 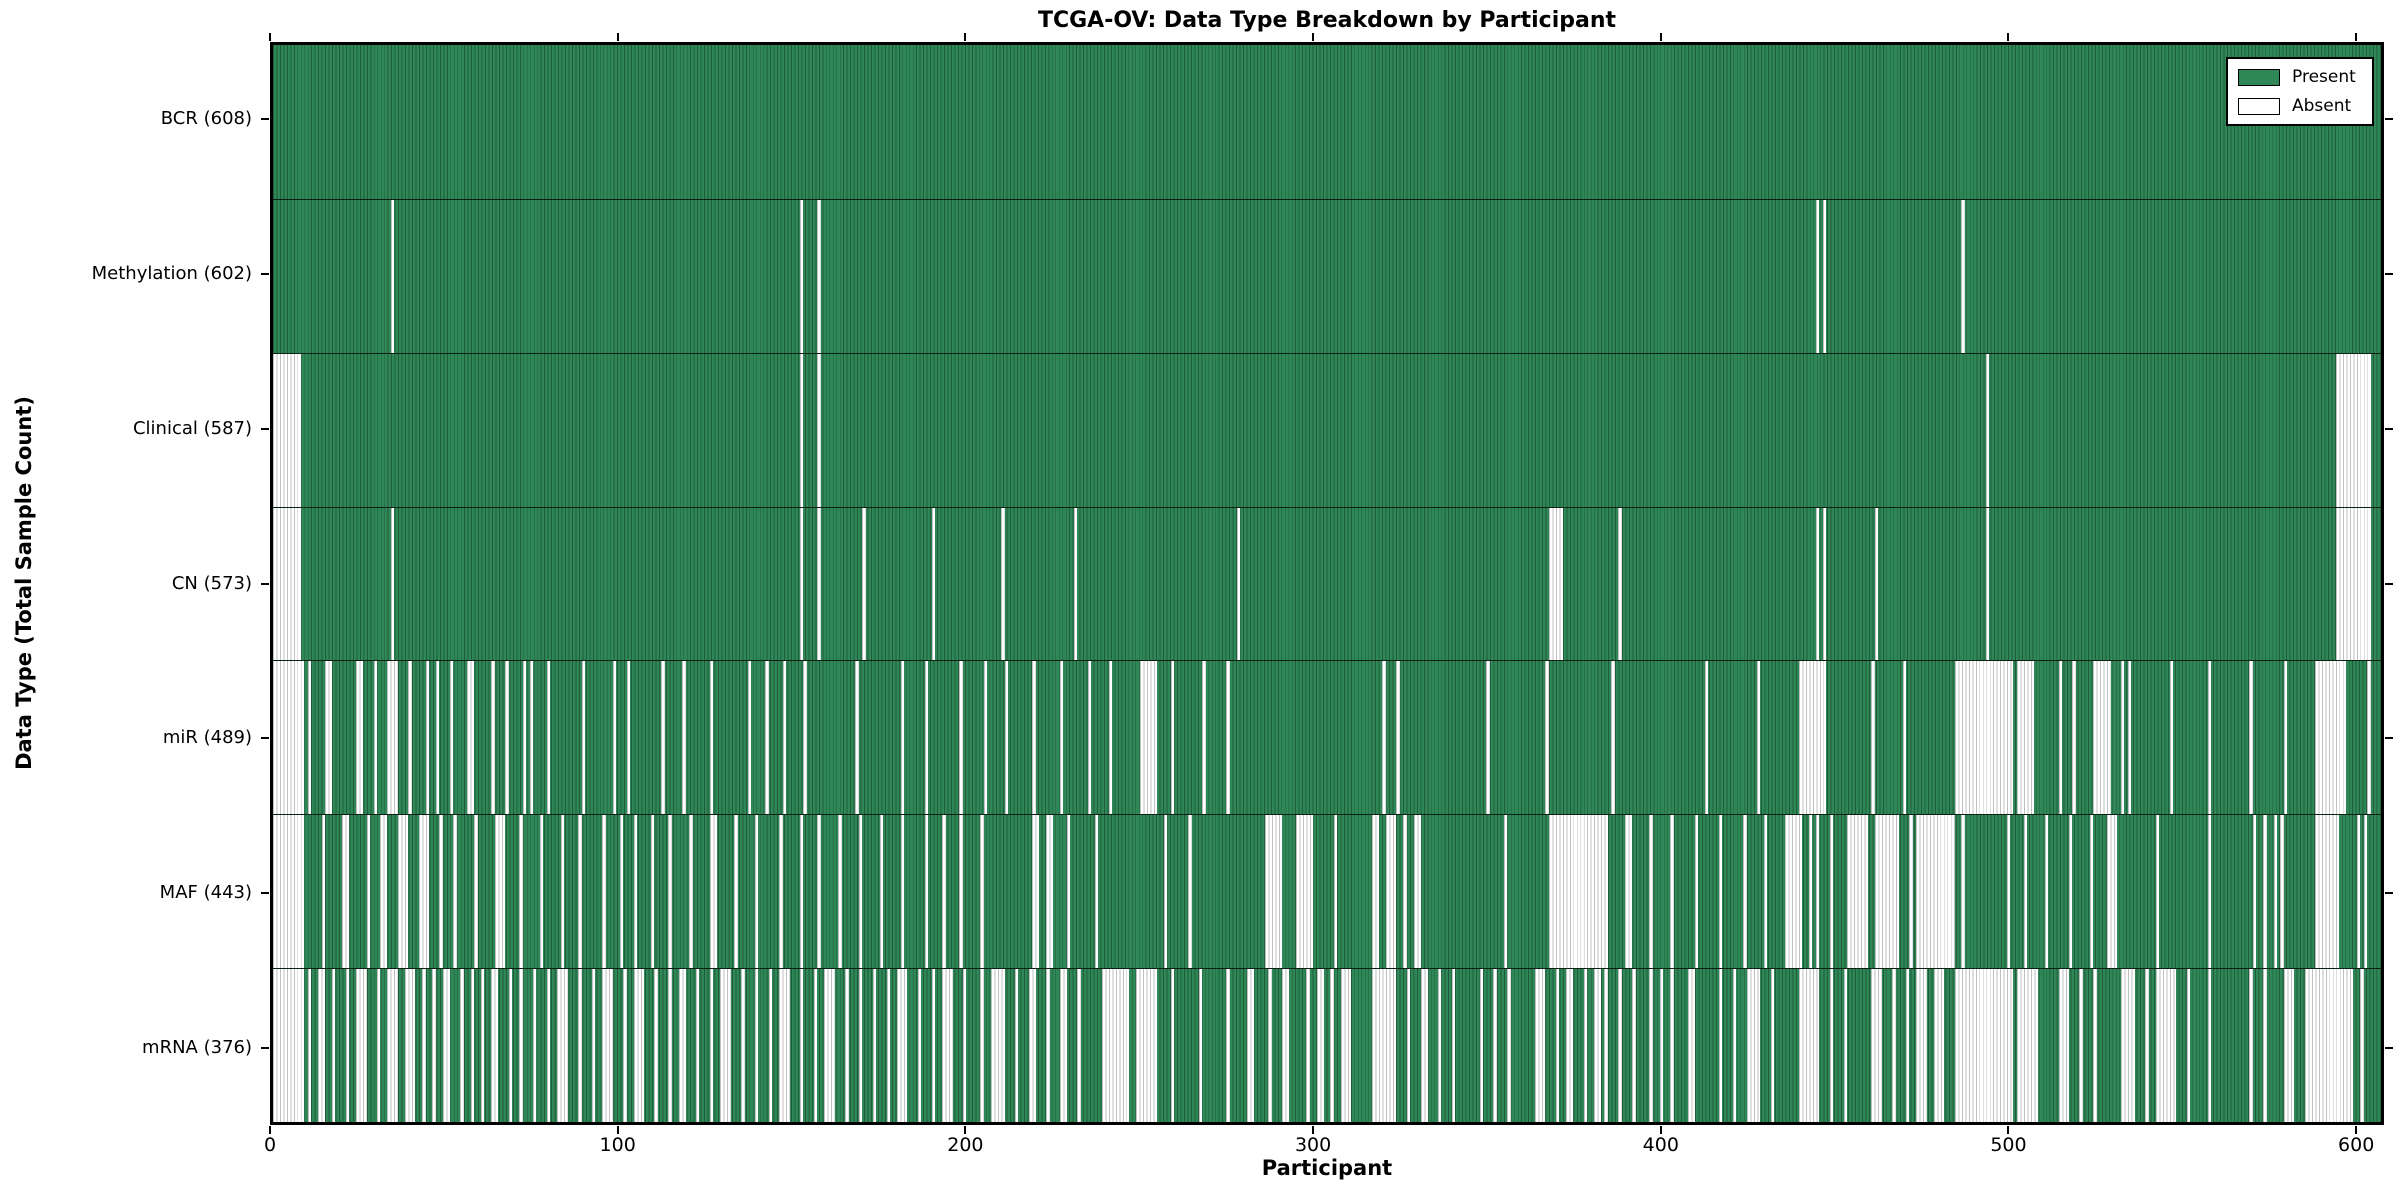 What do you see at coordinates (2322, 106) in the screenshot?
I see `legend-label: Absent` at bounding box center [2322, 106].